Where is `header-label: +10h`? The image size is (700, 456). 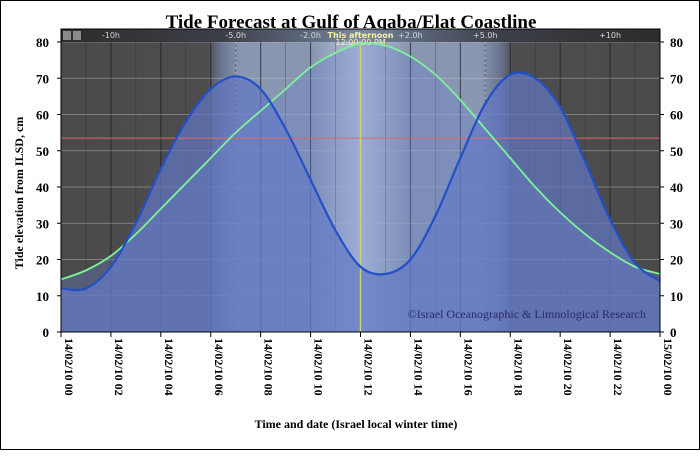 header-label: +10h is located at coordinates (610, 35).